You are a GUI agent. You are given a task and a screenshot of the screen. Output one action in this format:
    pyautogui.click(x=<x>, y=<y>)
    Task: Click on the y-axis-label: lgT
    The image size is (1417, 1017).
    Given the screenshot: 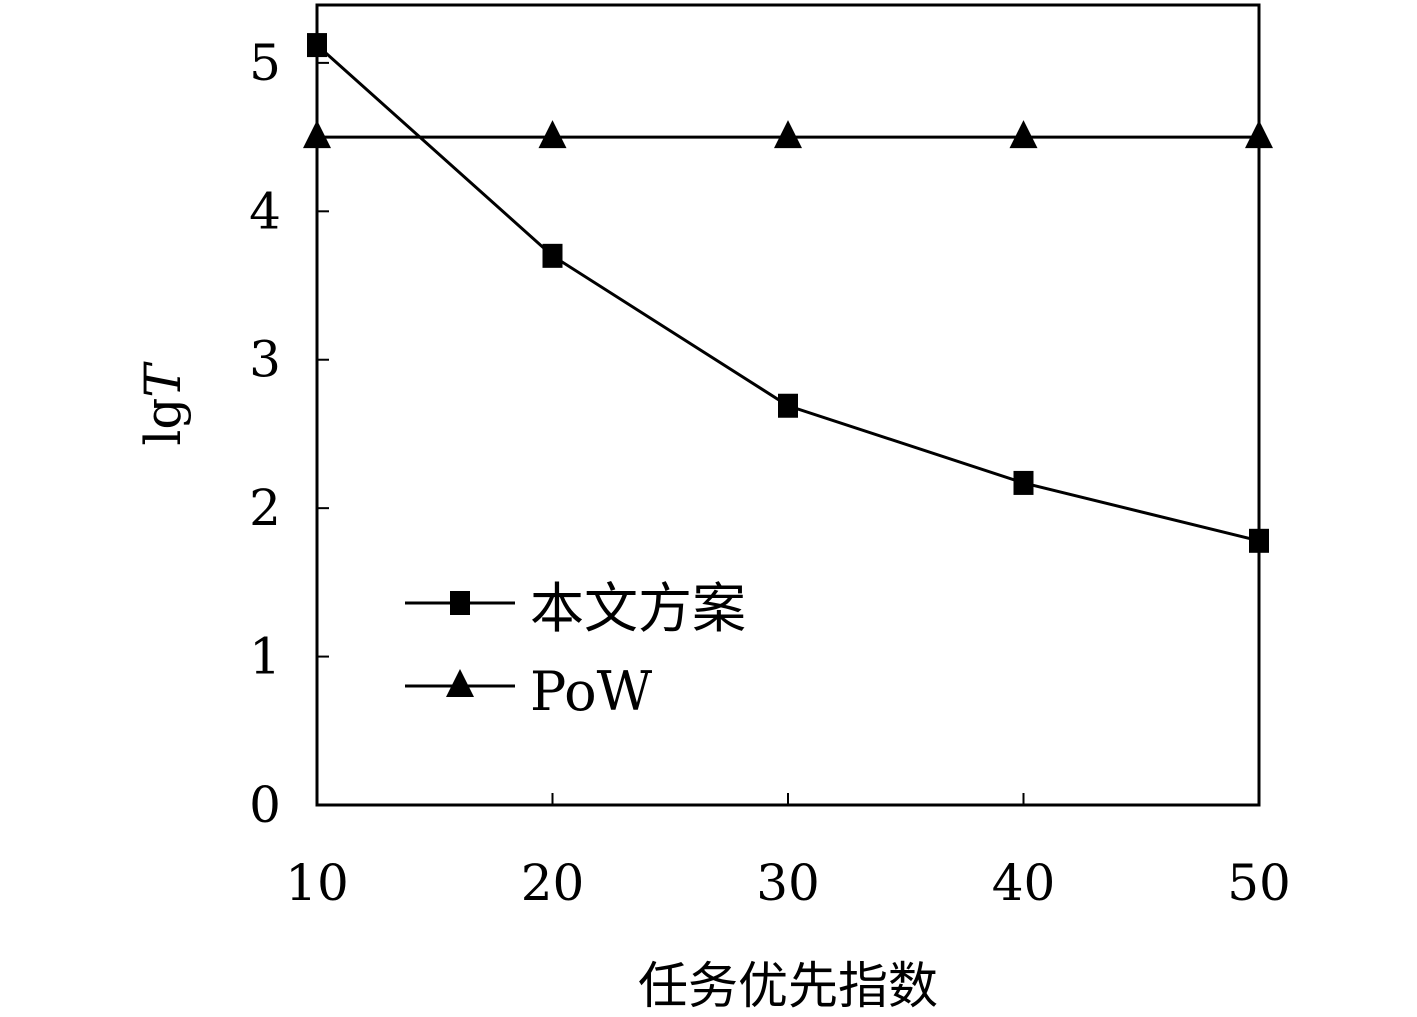 What is the action you would take?
    pyautogui.click(x=163, y=403)
    